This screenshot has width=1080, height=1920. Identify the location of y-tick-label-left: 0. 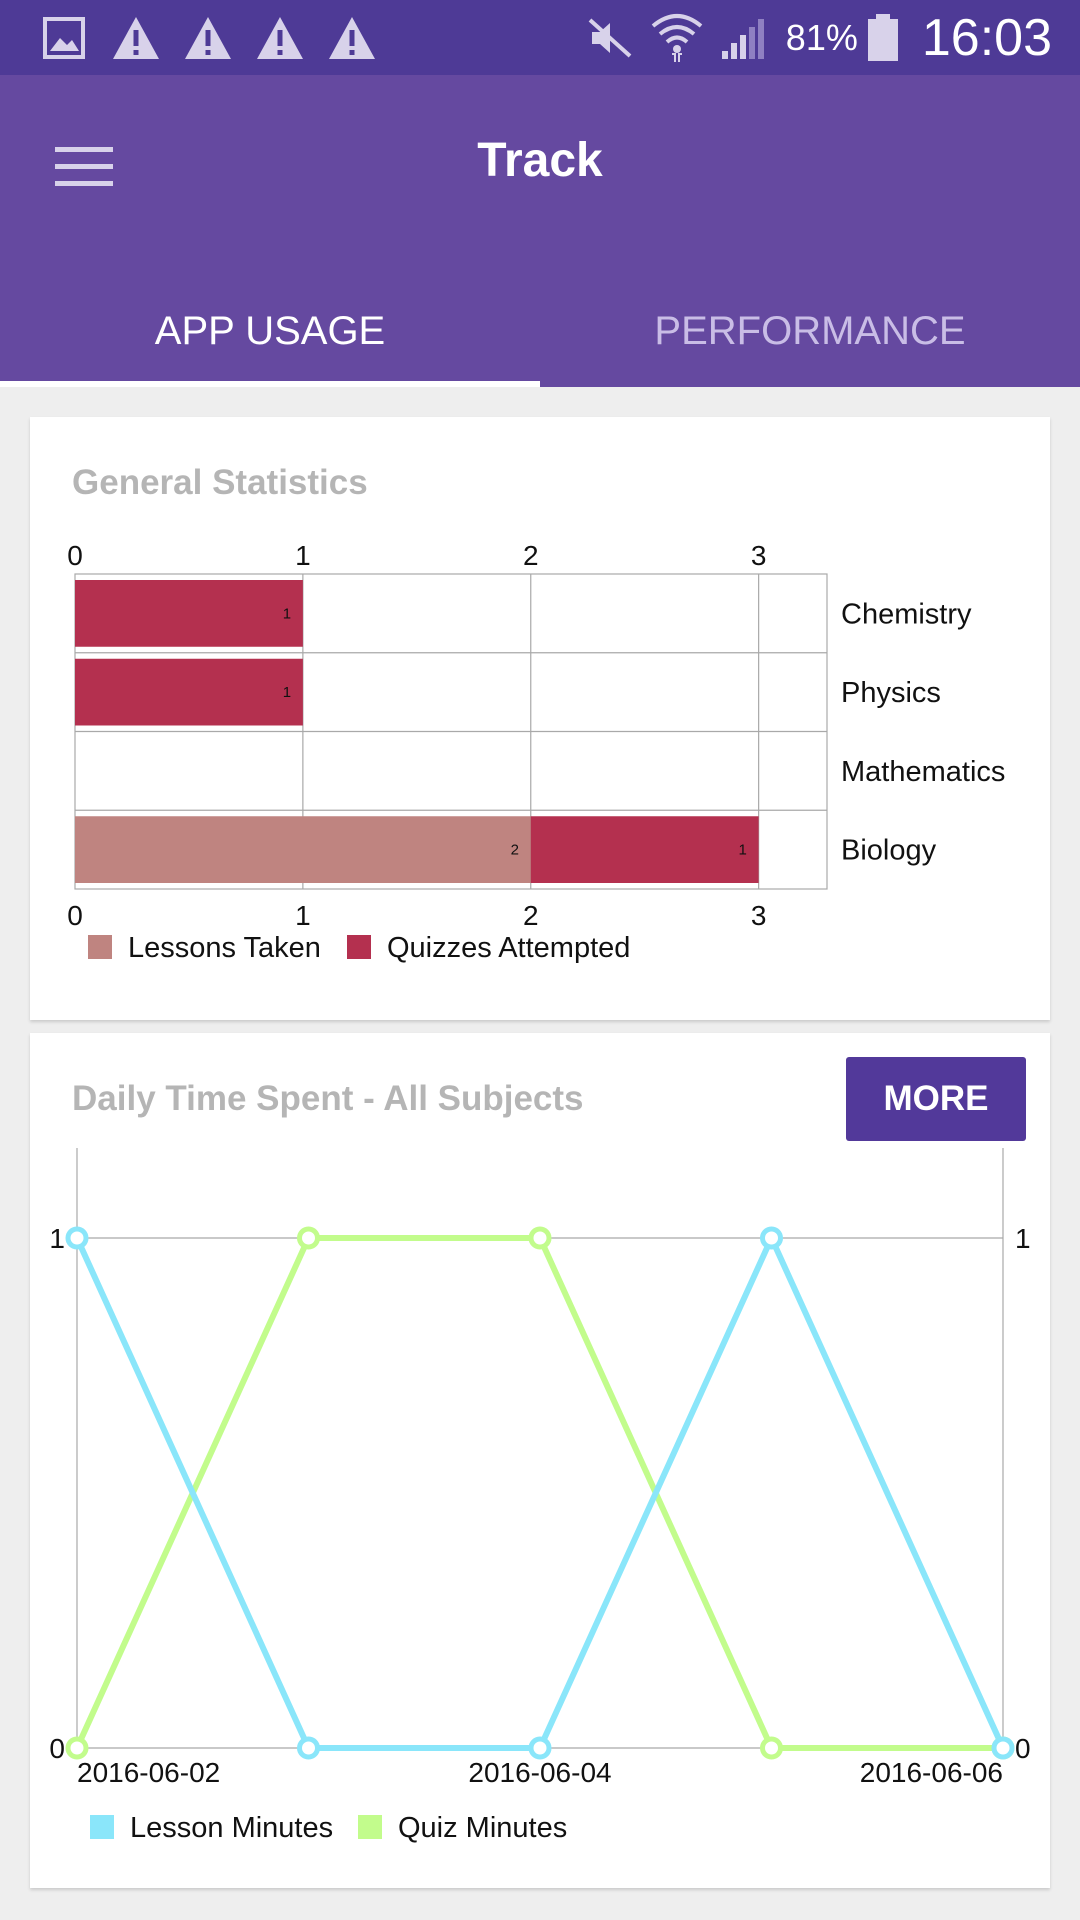
(57, 1748).